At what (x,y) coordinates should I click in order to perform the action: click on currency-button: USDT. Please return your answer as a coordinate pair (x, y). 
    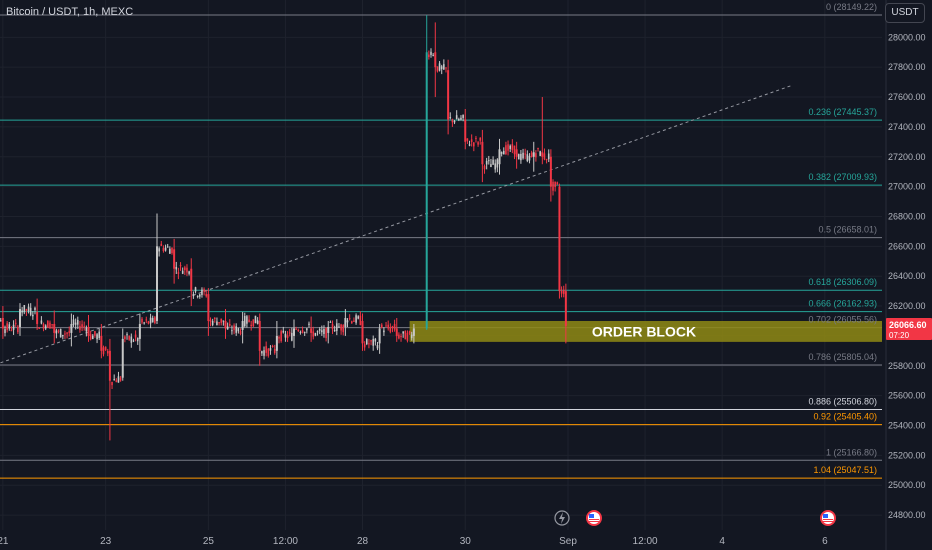
    Looking at the image, I should click on (905, 13).